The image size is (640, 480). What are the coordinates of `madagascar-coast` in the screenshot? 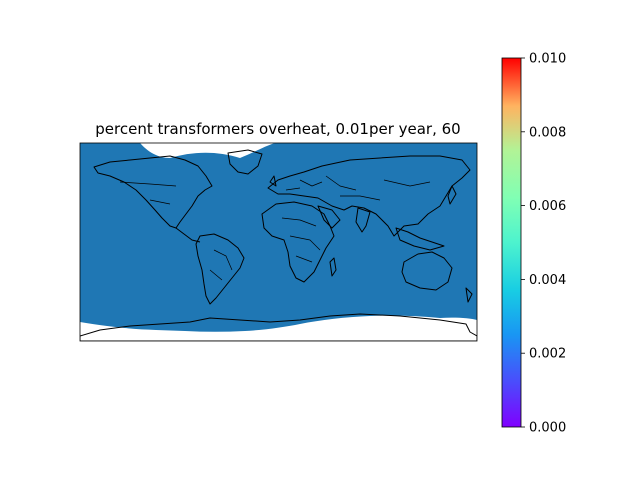 It's located at (333, 267).